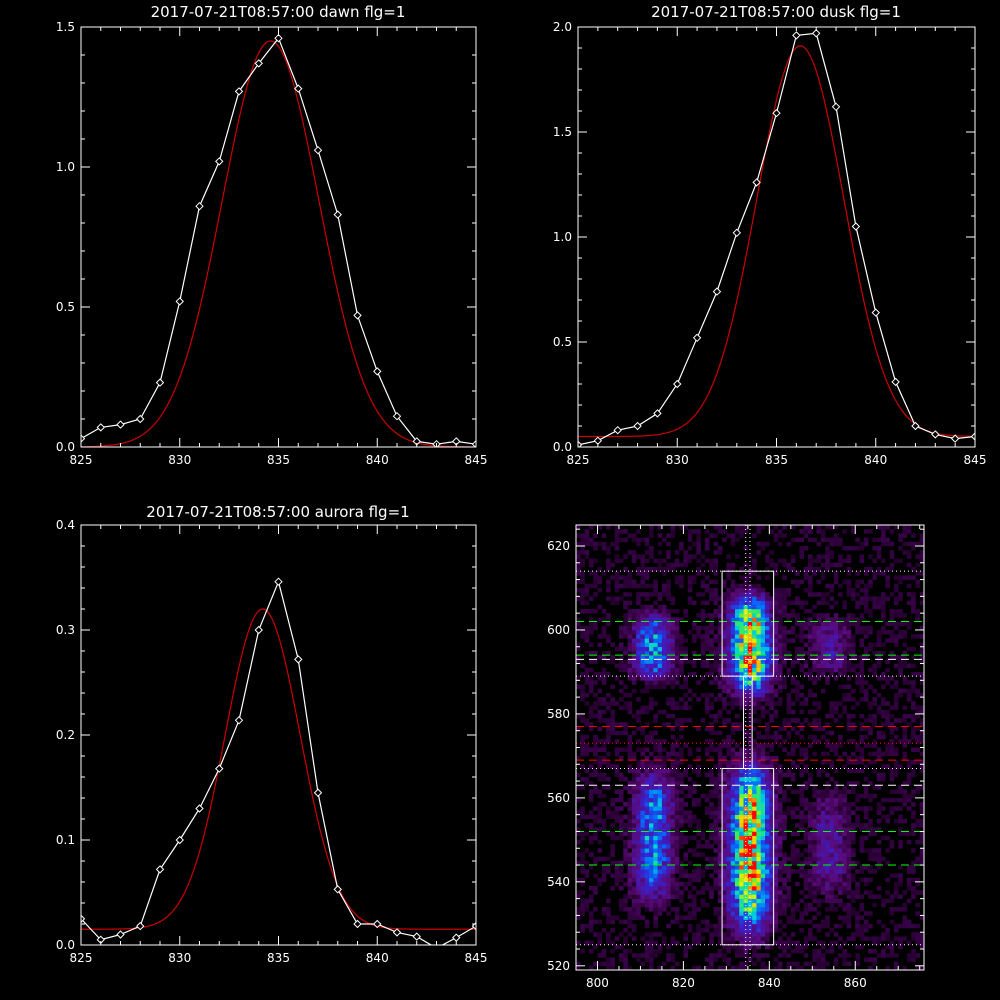 This screenshot has height=1000, width=1000. What do you see at coordinates (277, 512) in the screenshot?
I see `aurora-panel: 2017-07-21T08:57:00 aurora flg=1` at bounding box center [277, 512].